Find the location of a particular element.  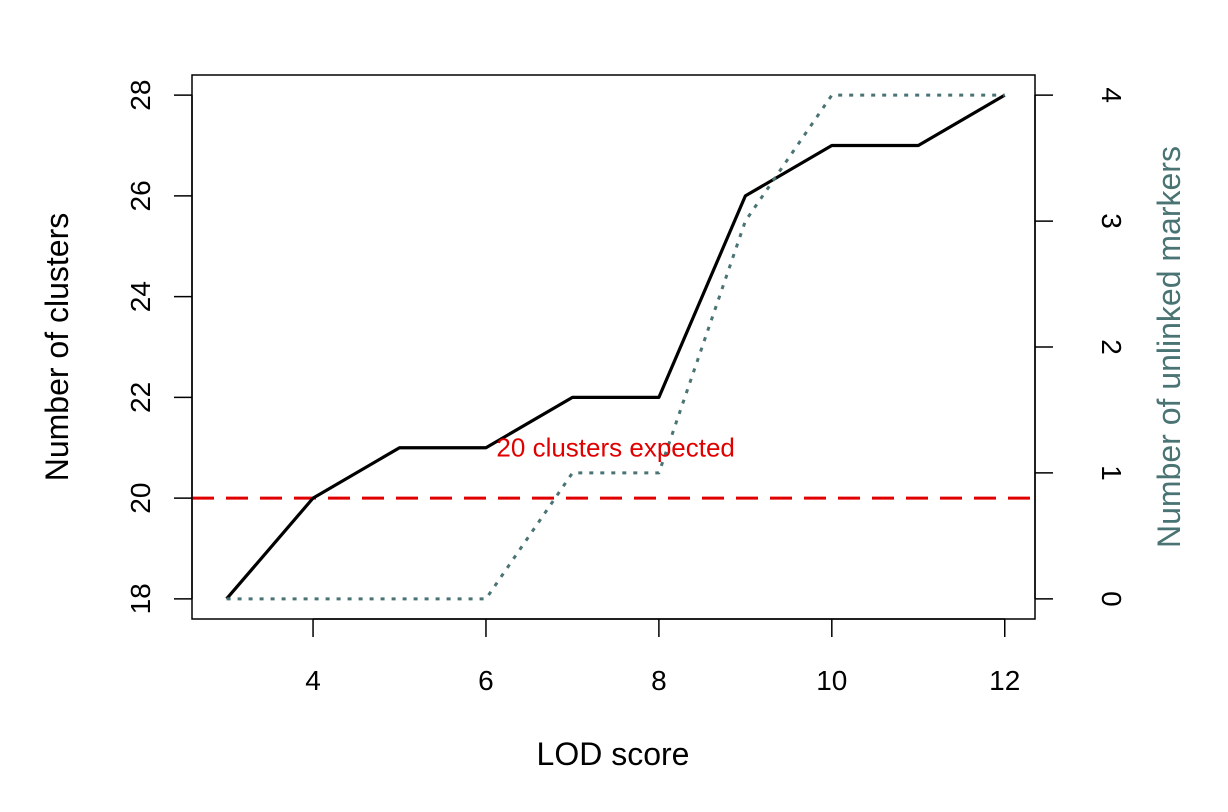

x-tick-label: 12 is located at coordinates (1004, 680).